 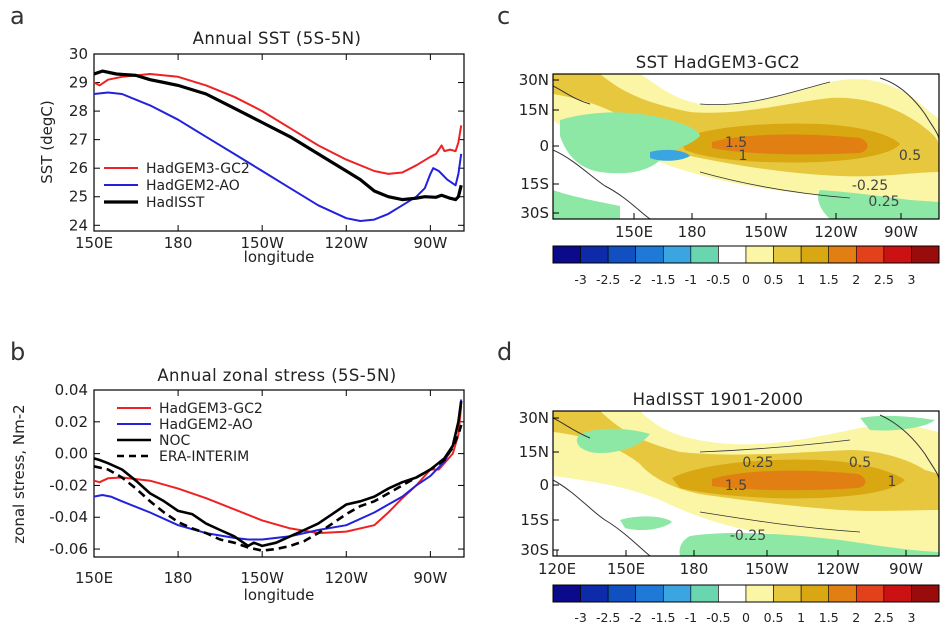 I want to click on y-tick-label: -0.06, so click(x=68, y=549).